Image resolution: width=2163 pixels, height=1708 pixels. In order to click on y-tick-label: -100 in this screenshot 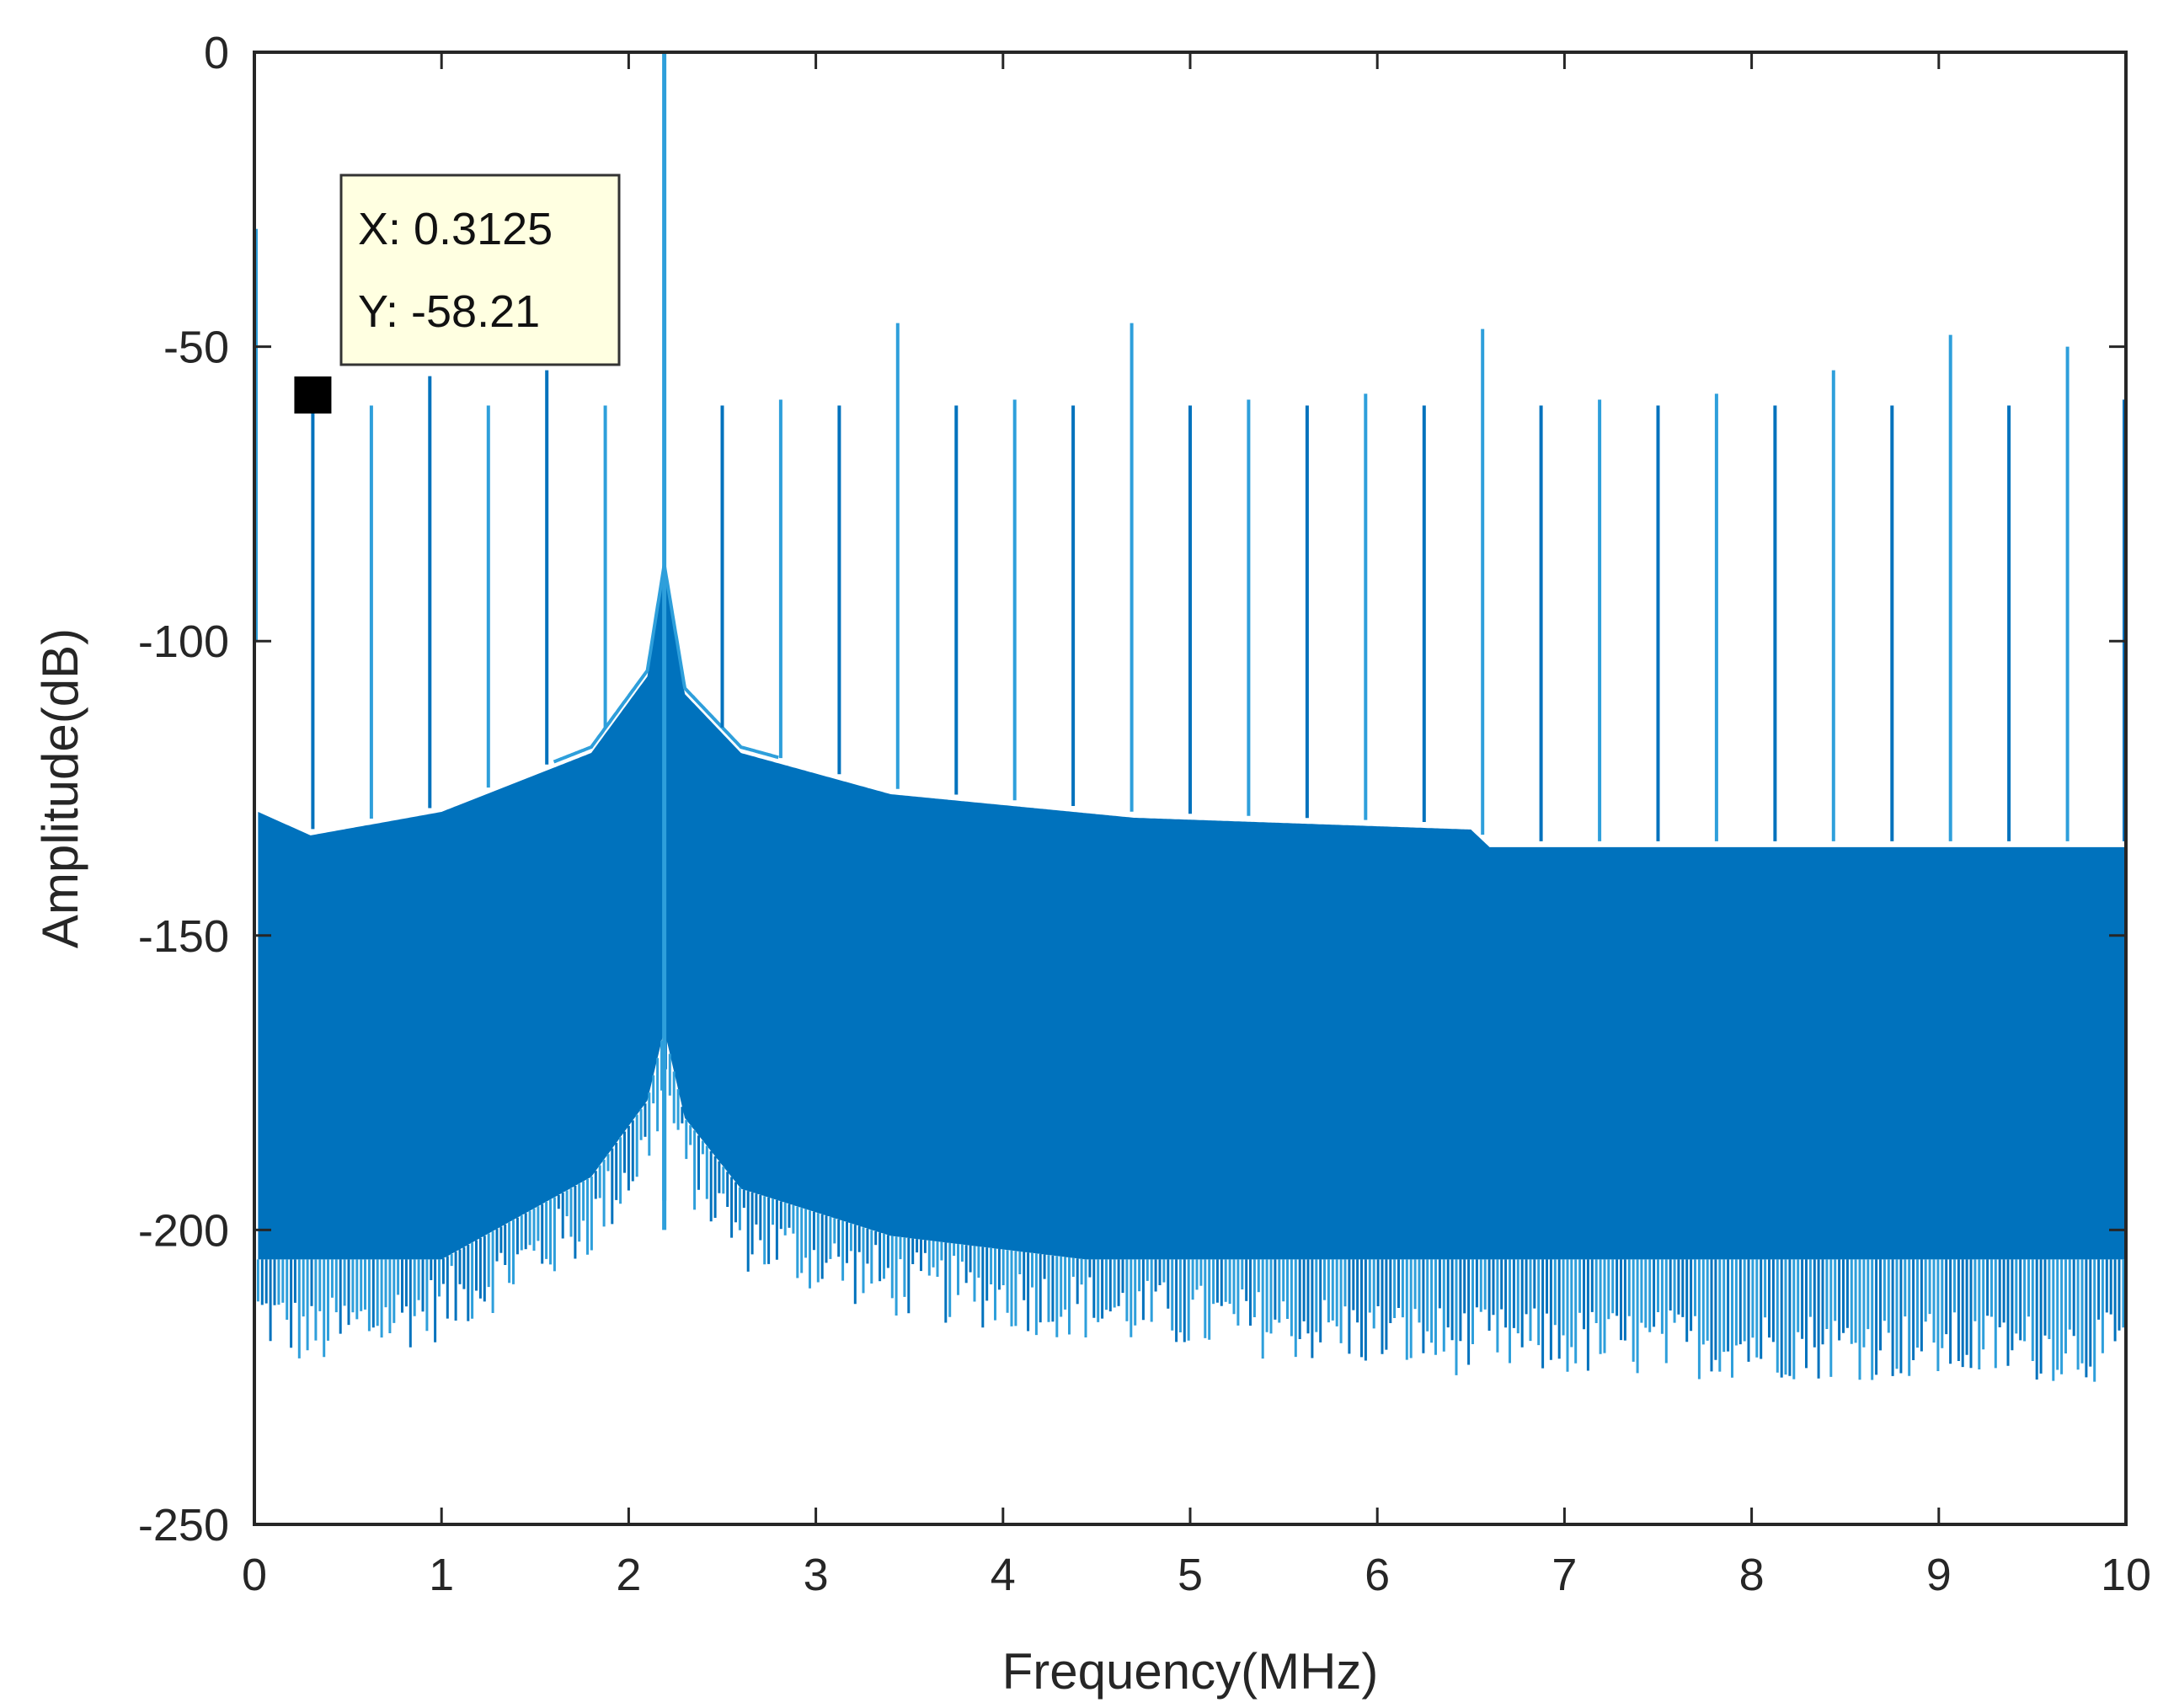, I will do `click(183, 641)`.